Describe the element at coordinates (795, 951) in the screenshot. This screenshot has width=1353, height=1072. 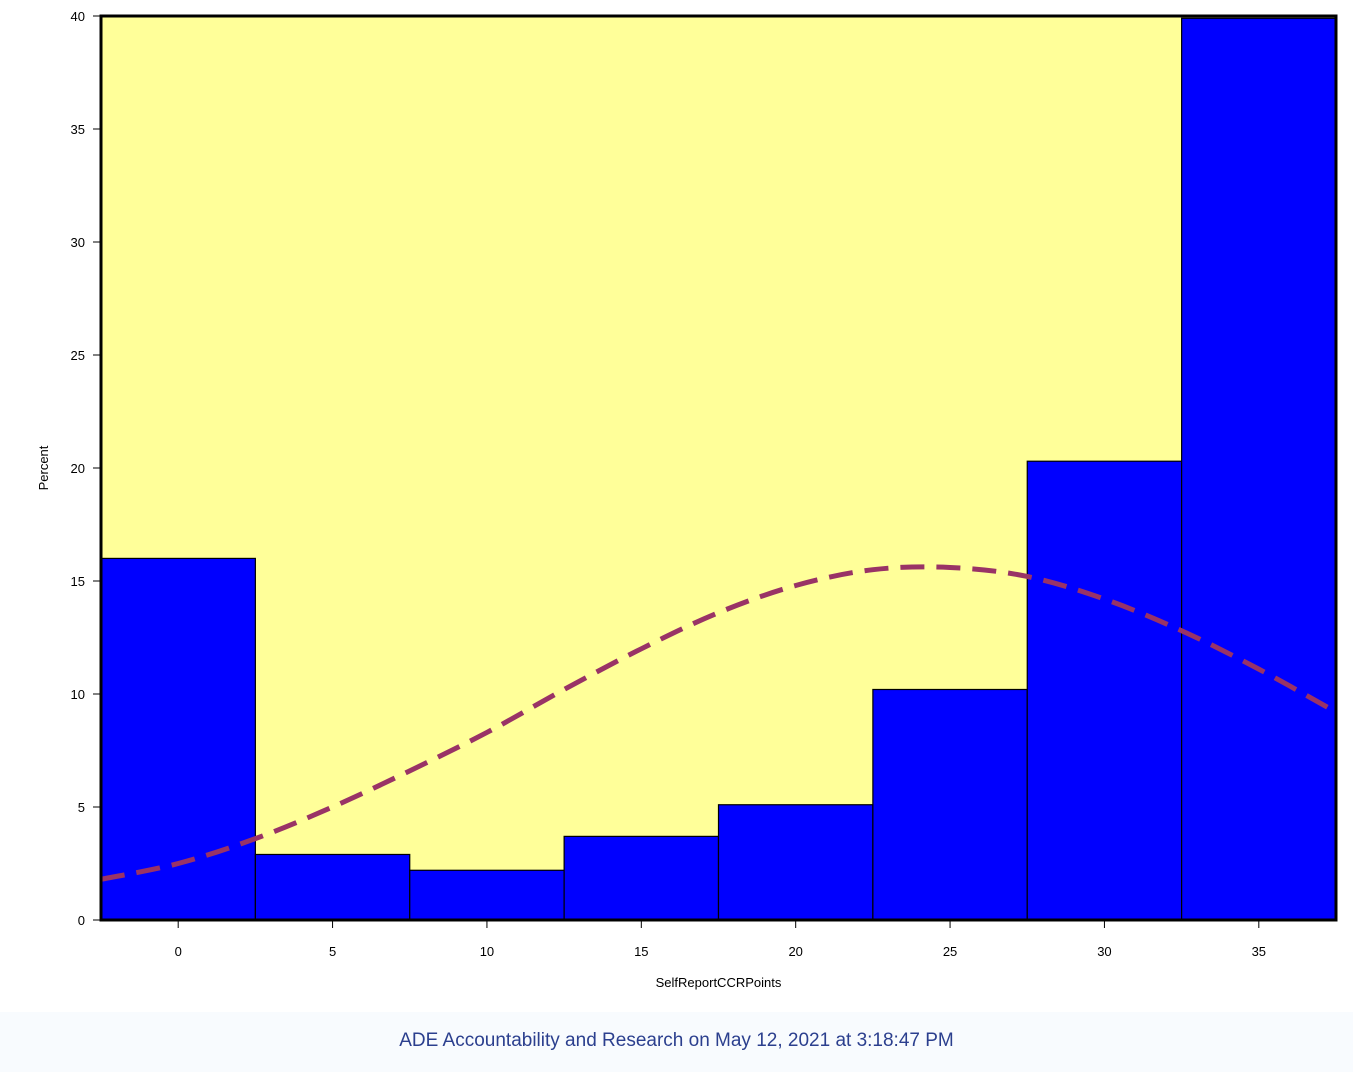
I see `x-tick-label: 20` at that location.